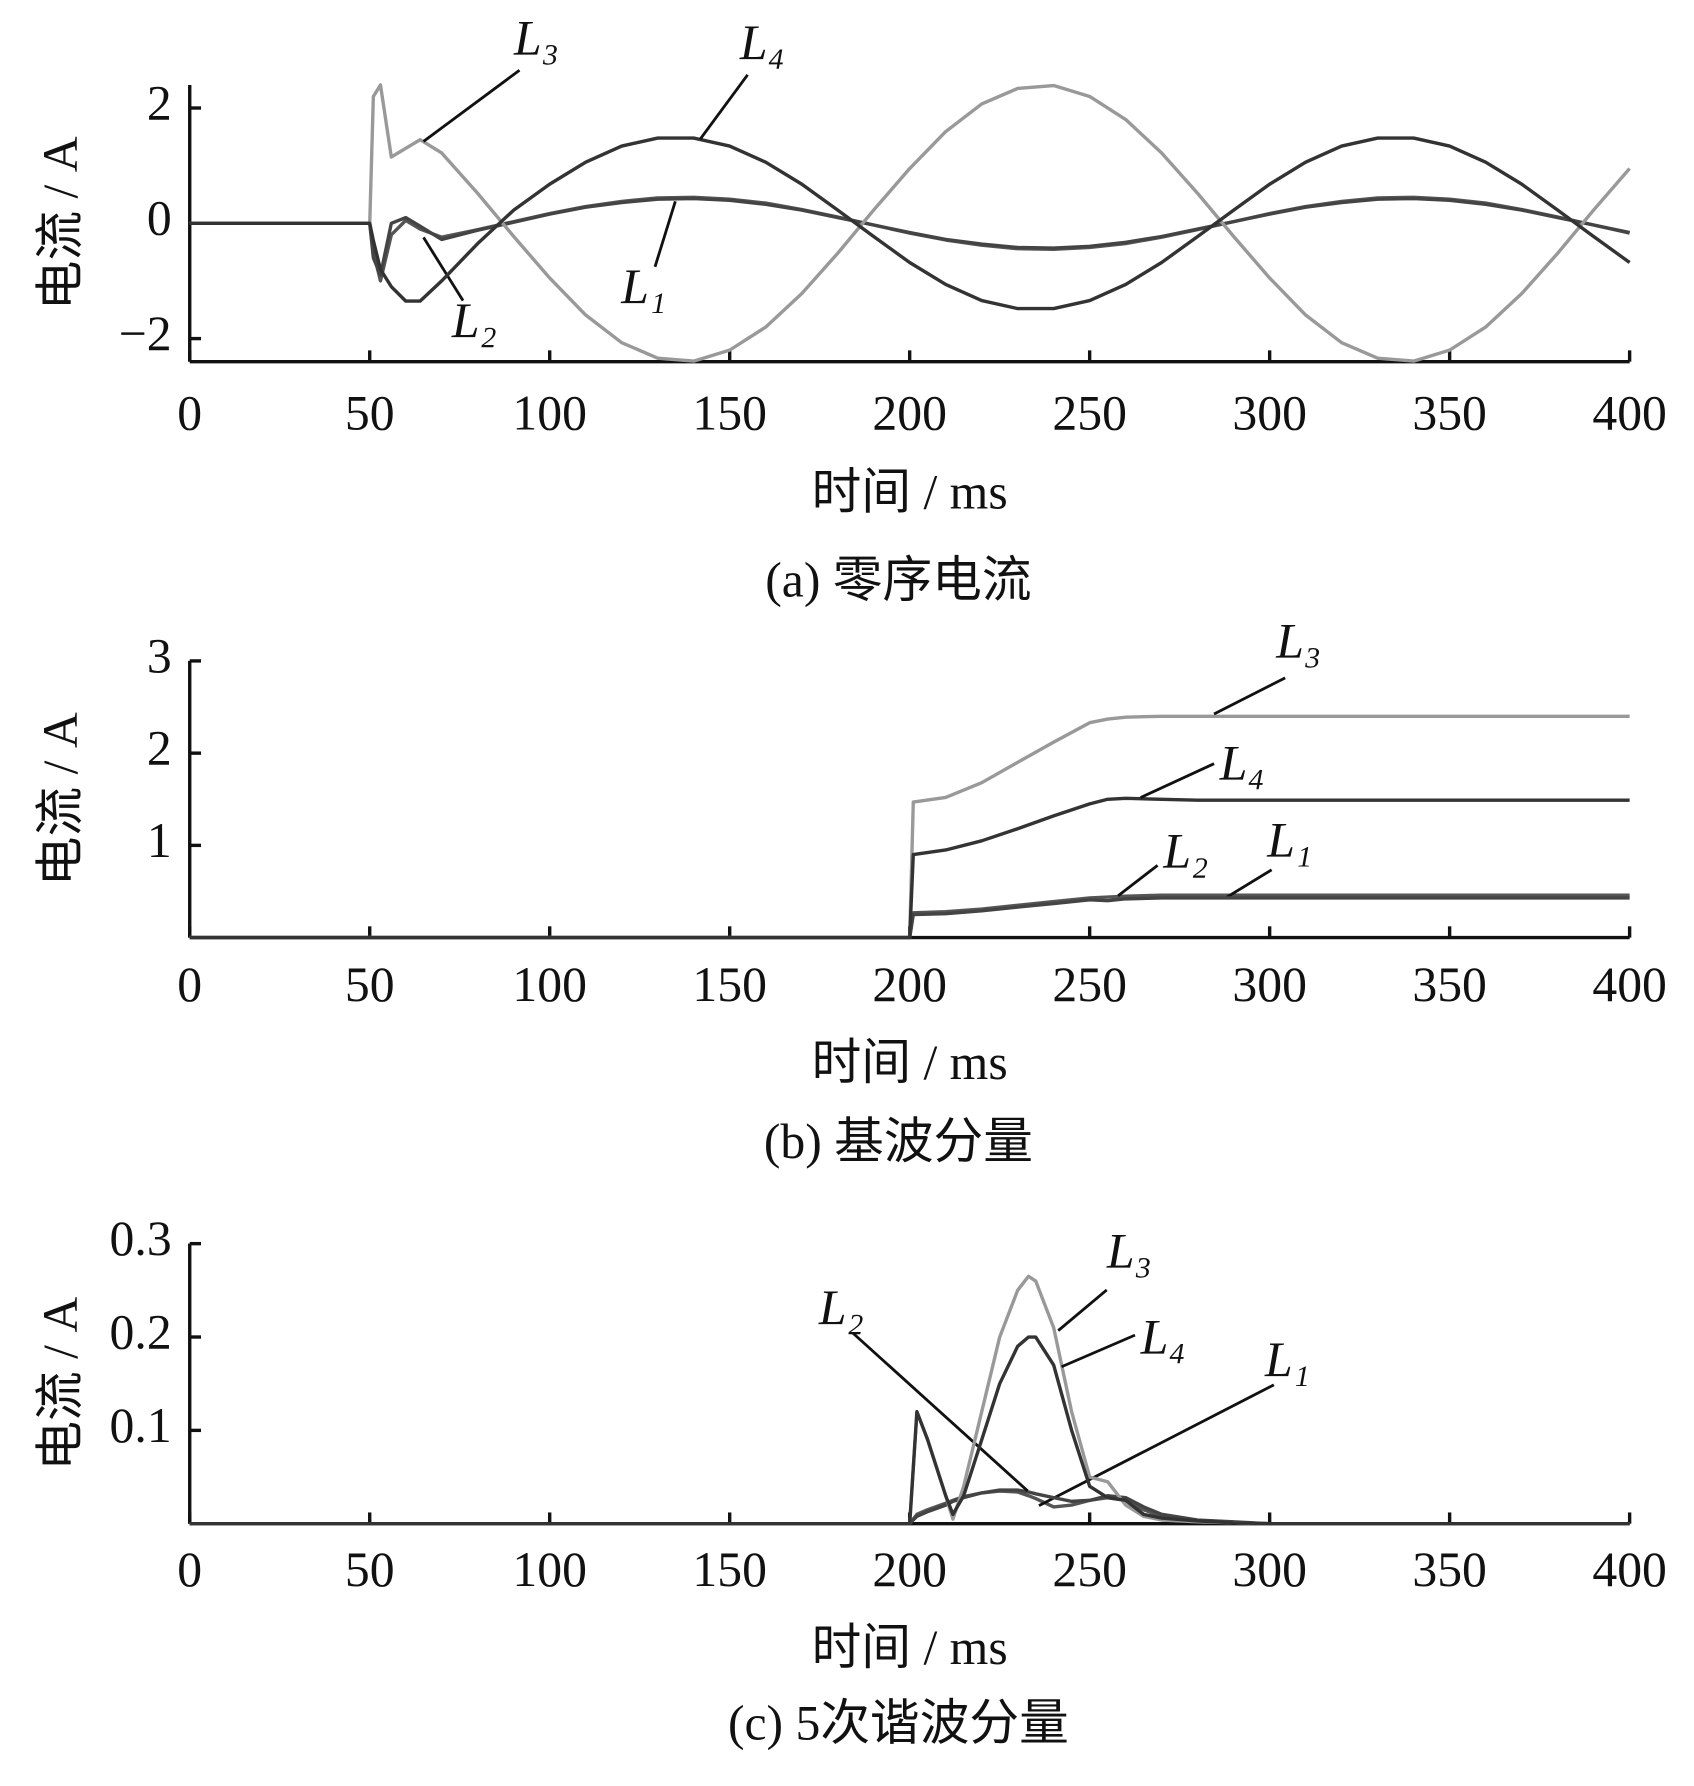  I want to click on y-tick-label: 1, so click(159, 840).